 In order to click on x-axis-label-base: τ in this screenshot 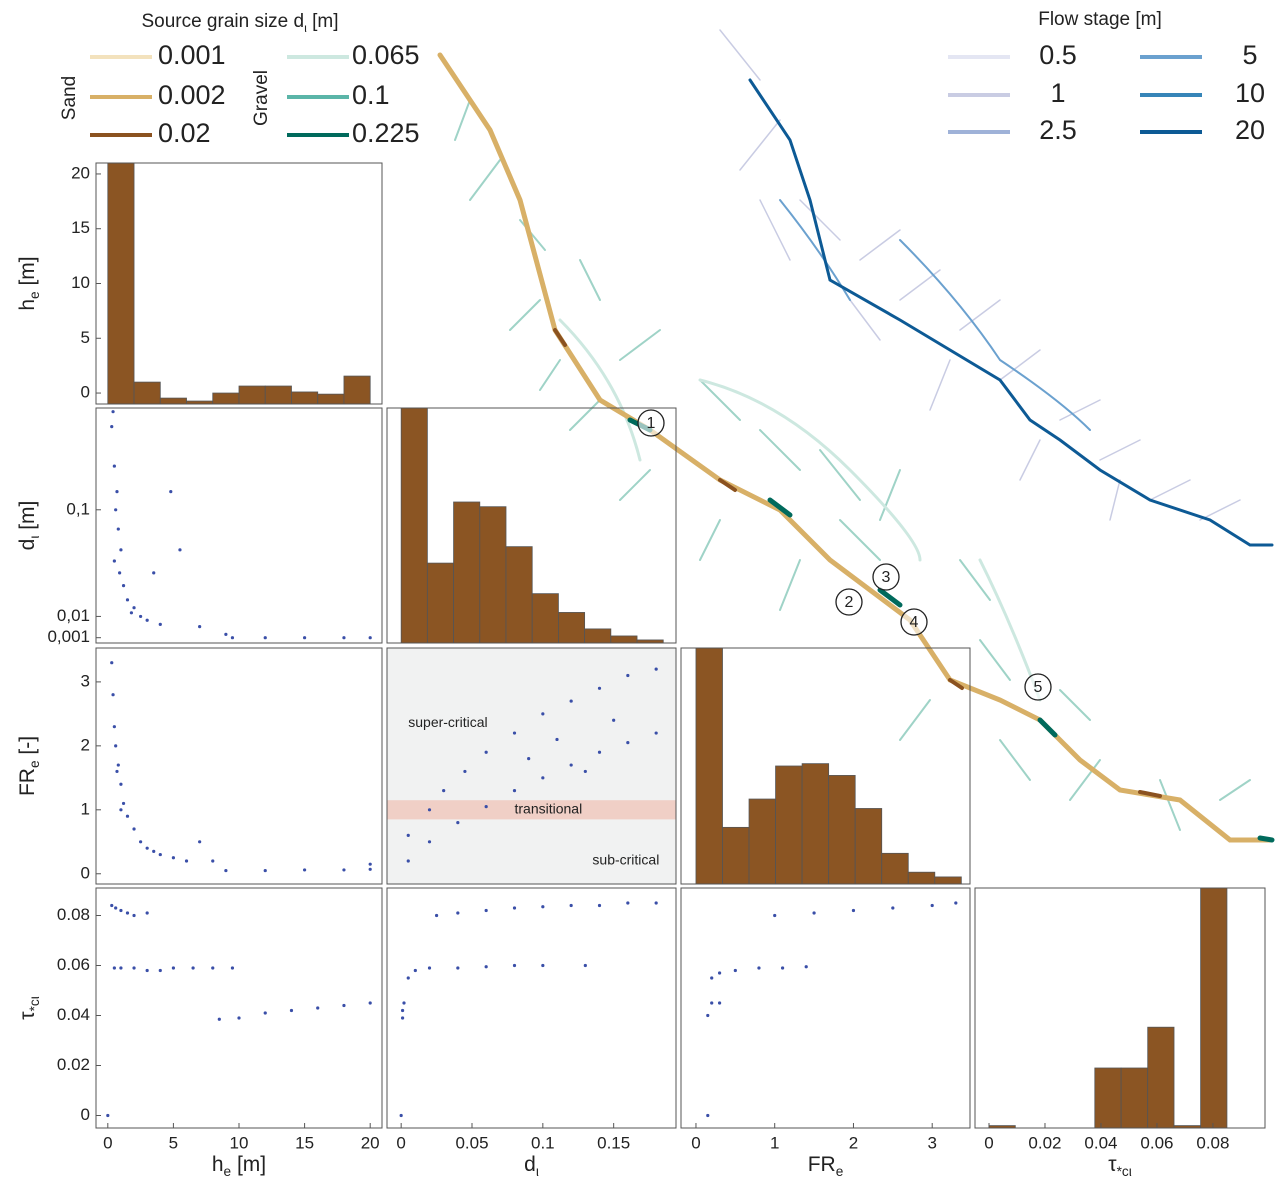, I will do `click(1112, 1164)`.